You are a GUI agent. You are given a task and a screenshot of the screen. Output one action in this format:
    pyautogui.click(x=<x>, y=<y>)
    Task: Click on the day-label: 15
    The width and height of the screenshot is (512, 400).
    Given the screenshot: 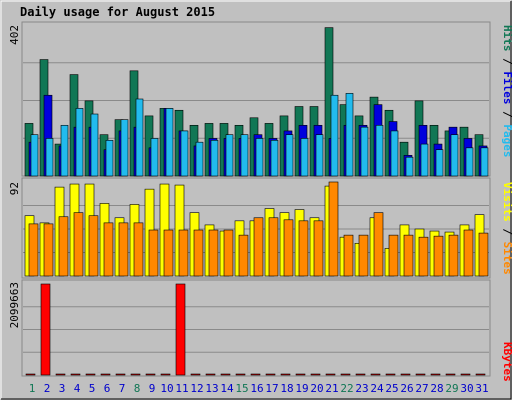 What is the action you would take?
    pyautogui.click(x=241, y=388)
    